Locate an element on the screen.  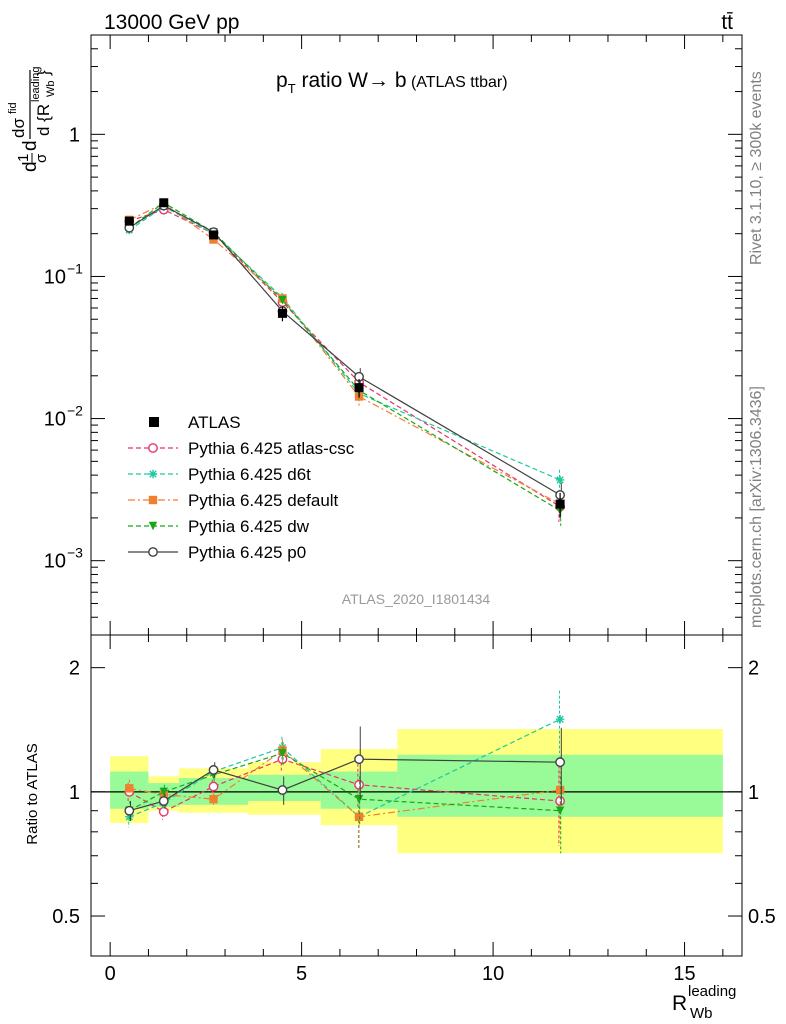
x-tick-label: 0 is located at coordinates (110, 974).